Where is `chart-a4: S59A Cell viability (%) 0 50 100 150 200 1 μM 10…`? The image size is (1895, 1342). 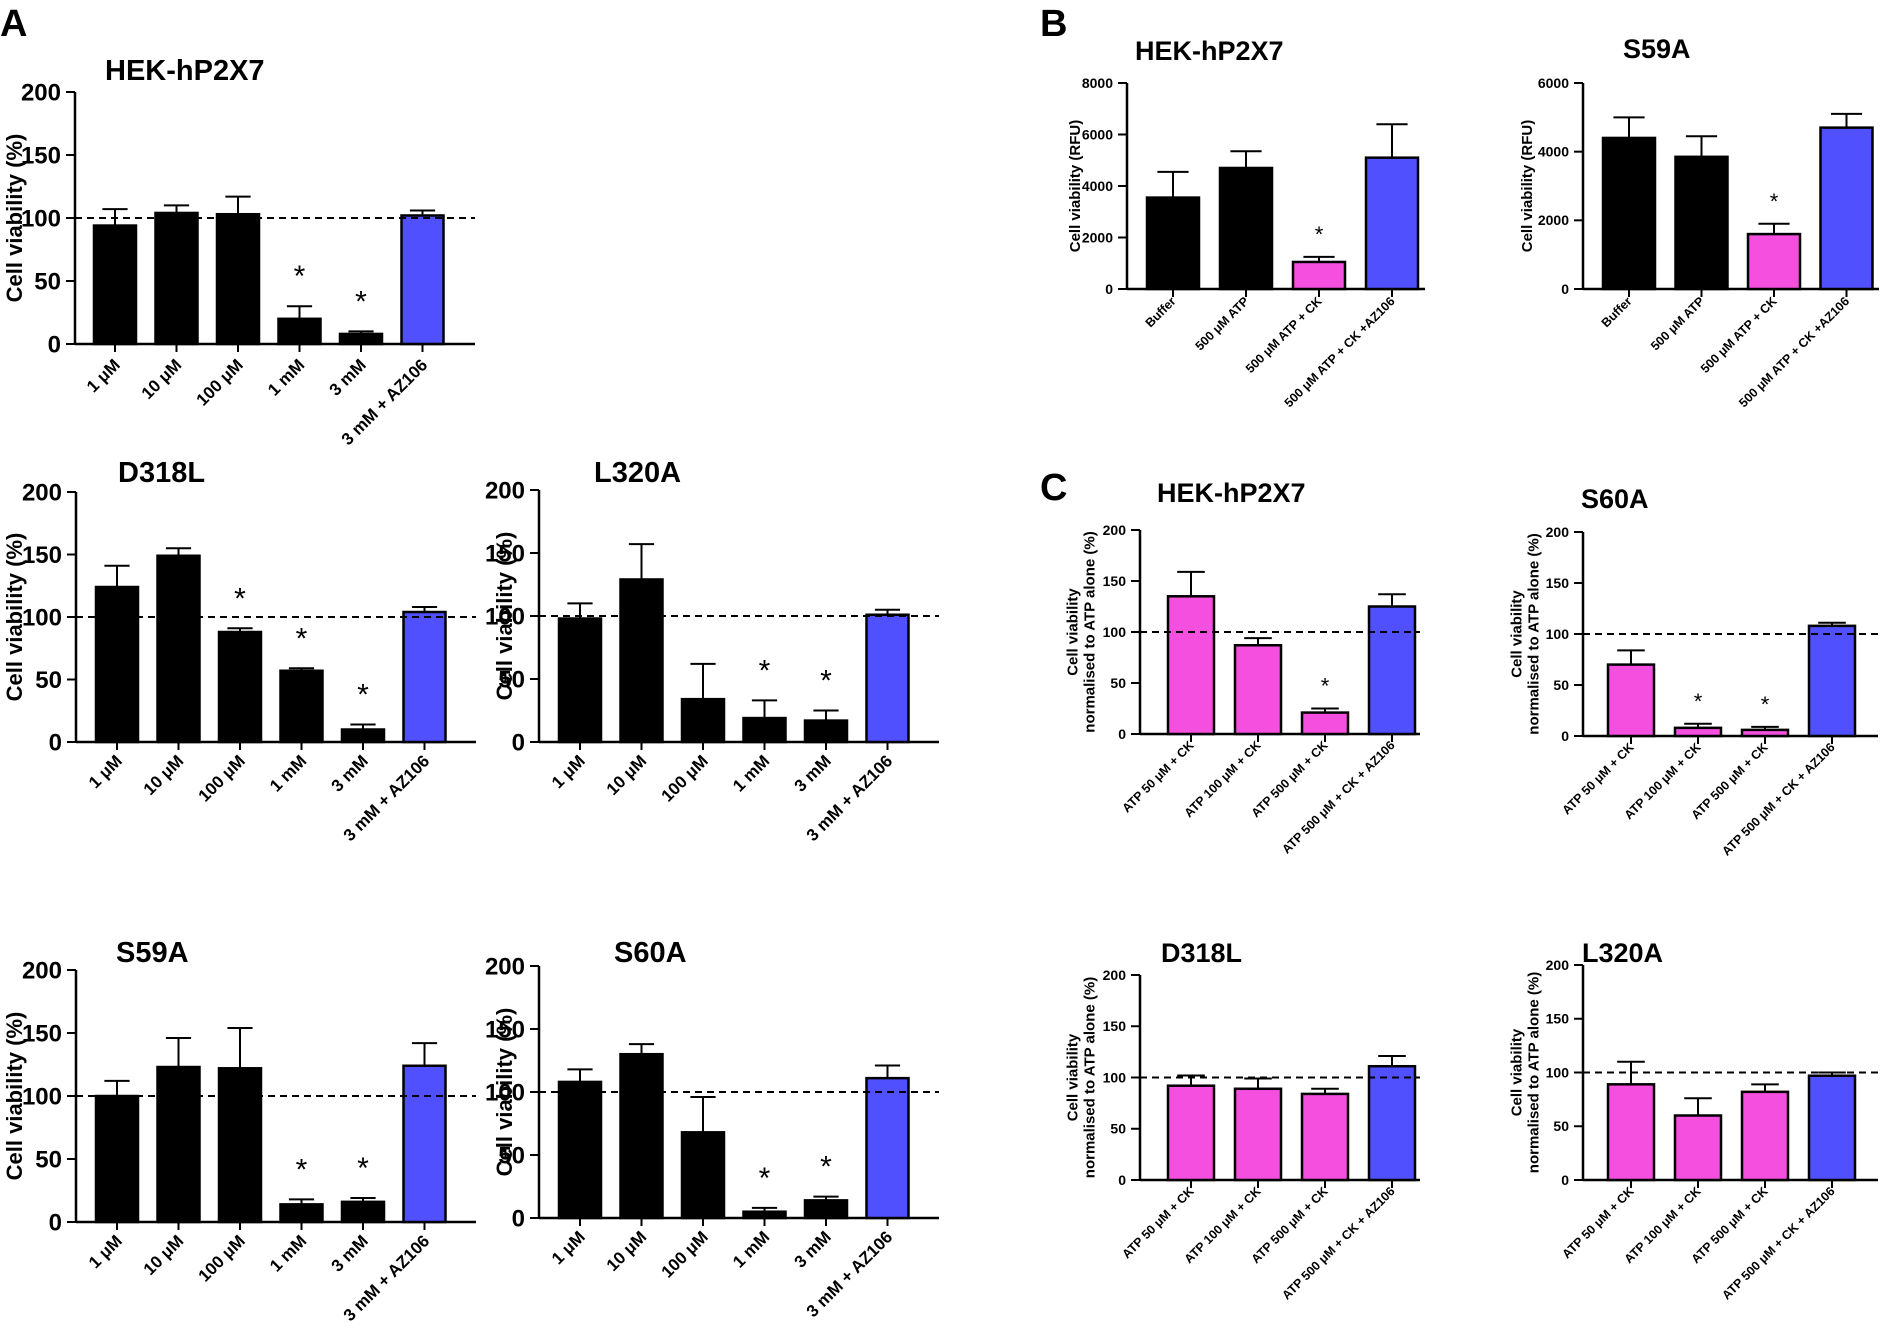
chart-a4: S59A Cell viability (%) 0 50 100 150 200 1 μM 10… is located at coordinates (239, 1131).